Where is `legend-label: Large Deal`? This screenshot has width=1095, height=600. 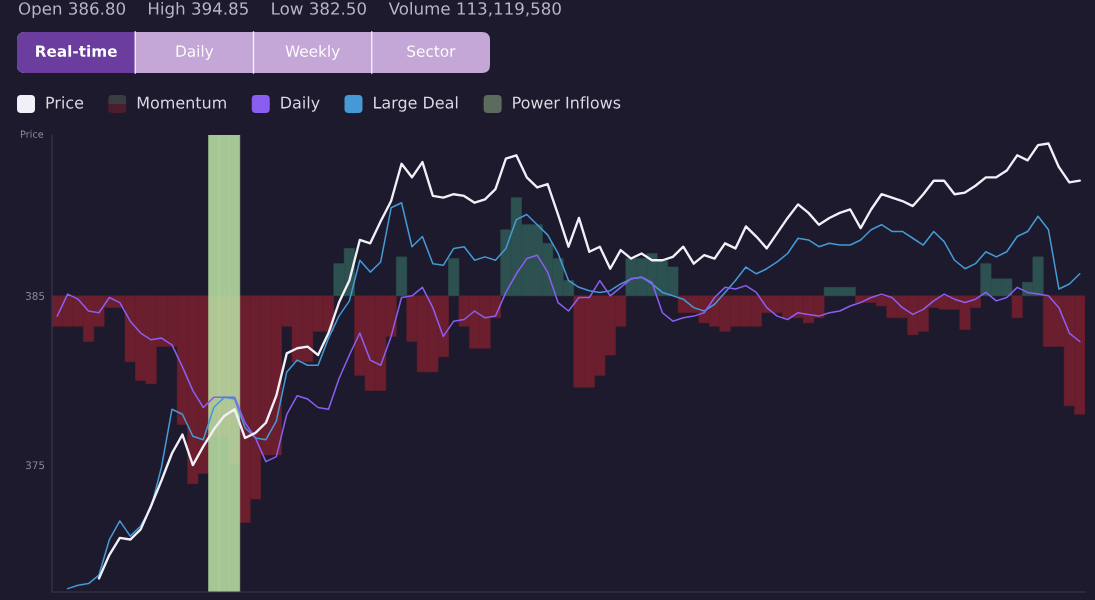 legend-label: Large Deal is located at coordinates (416, 104).